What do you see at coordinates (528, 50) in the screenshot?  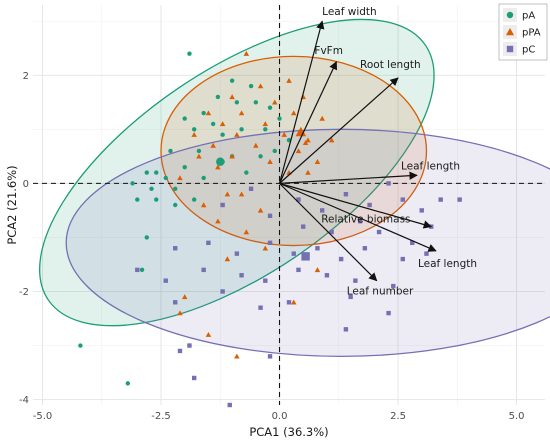 I see `legend-label-pC: pC` at bounding box center [528, 50].